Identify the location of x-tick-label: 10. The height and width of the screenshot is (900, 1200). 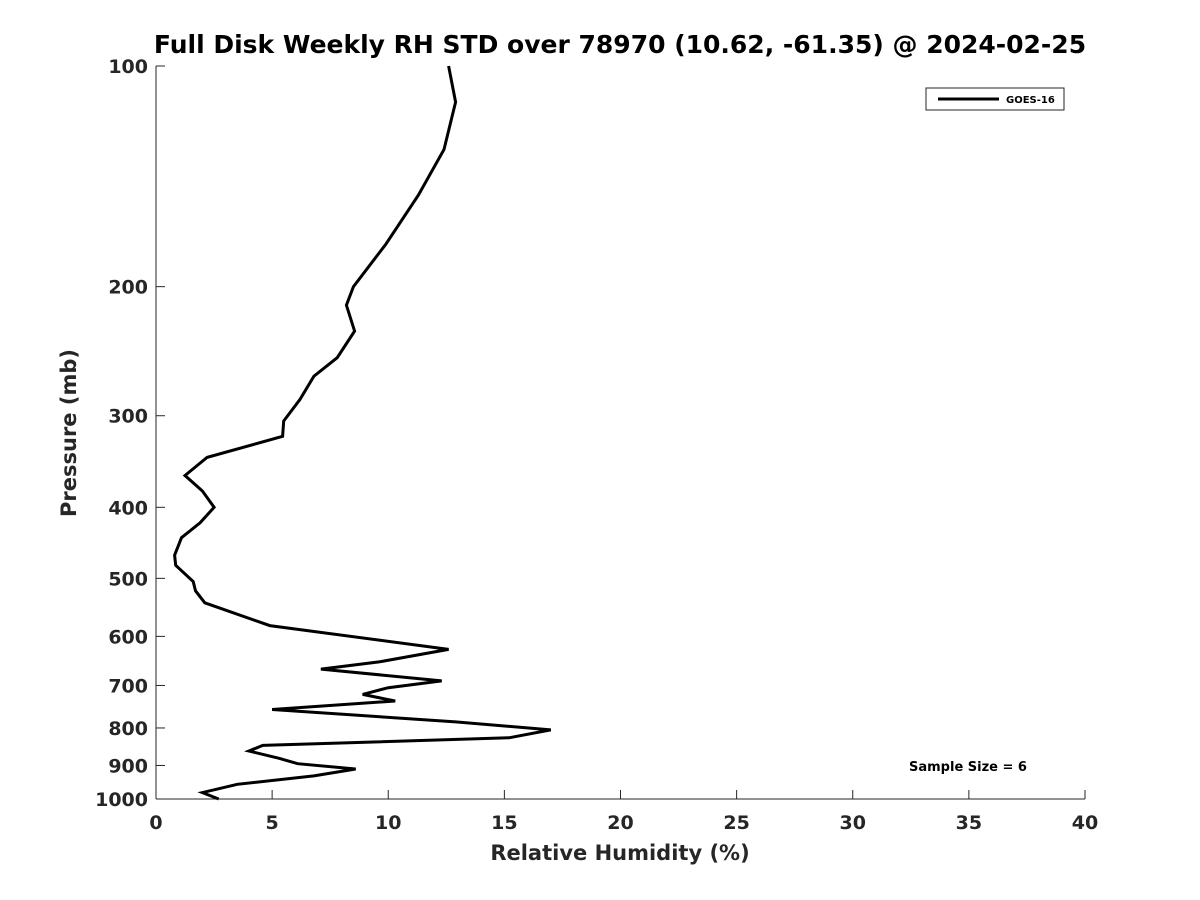
(388, 823).